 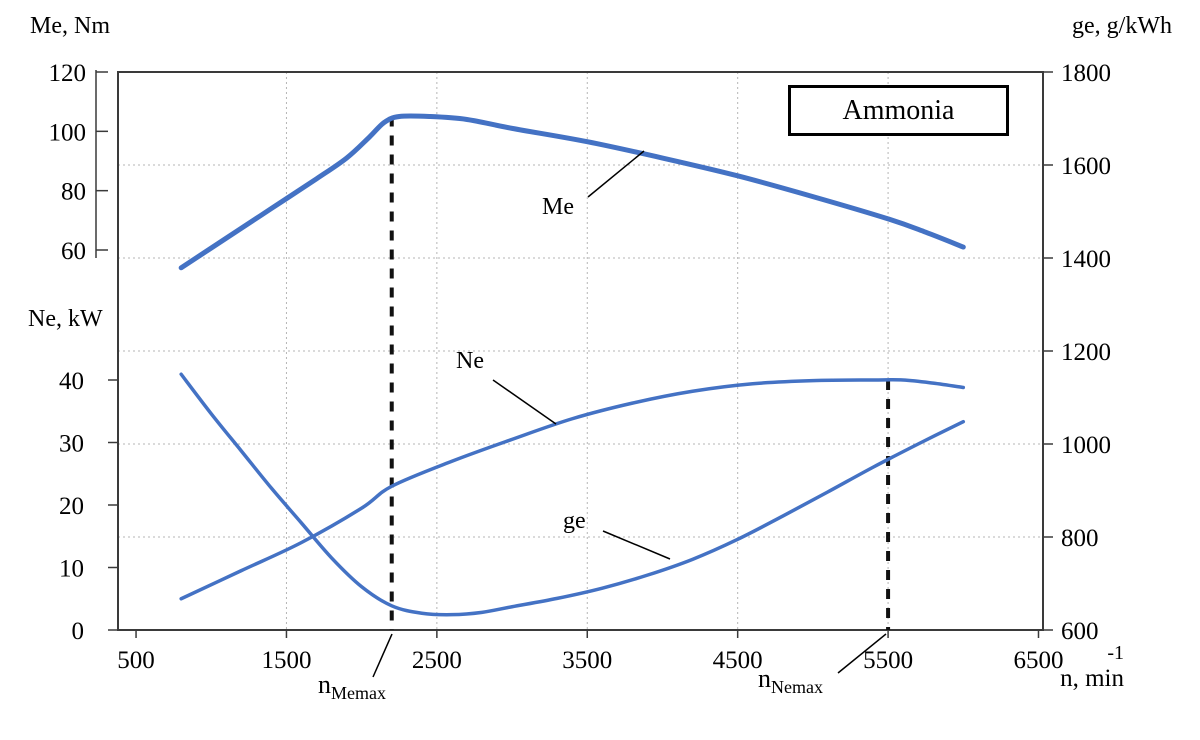 I want to click on nnemax-sub: Nemax, so click(x=797, y=687).